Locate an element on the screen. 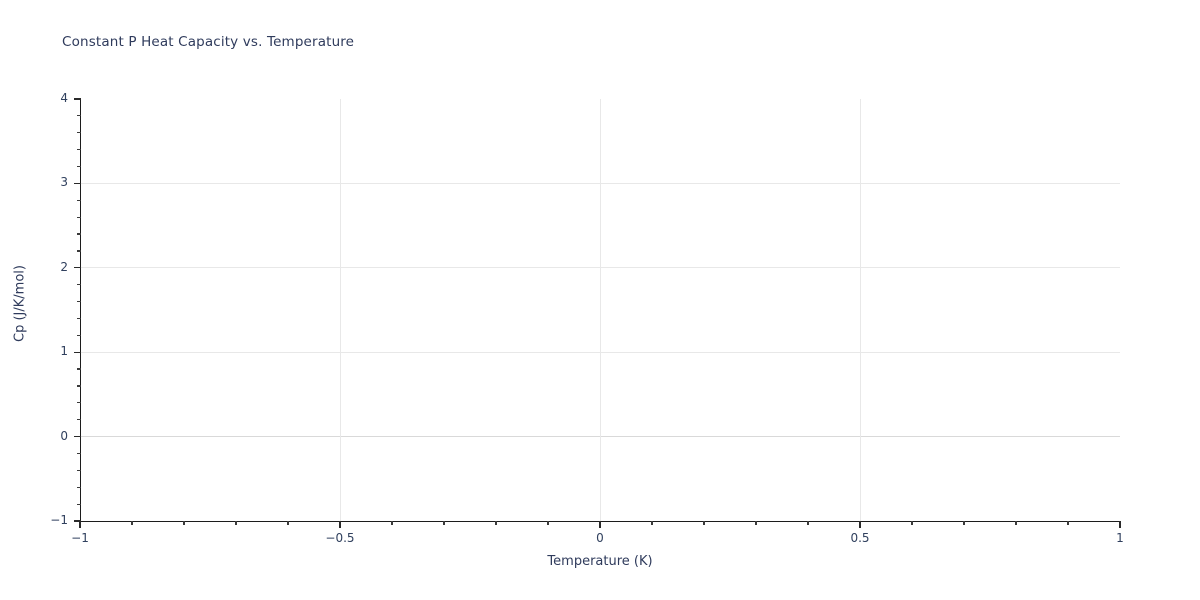  y-axis-tick-label: 1 is located at coordinates (64, 351).